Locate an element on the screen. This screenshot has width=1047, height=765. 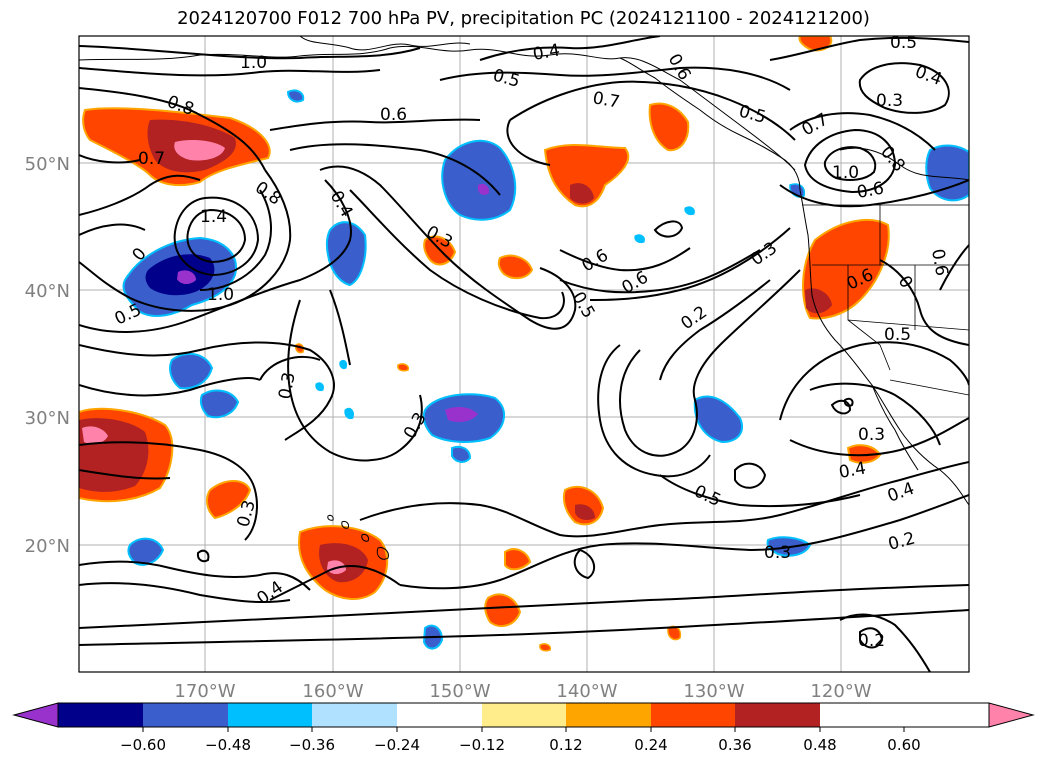
colorbar-tick-label: 0.12 is located at coordinates (565, 745).